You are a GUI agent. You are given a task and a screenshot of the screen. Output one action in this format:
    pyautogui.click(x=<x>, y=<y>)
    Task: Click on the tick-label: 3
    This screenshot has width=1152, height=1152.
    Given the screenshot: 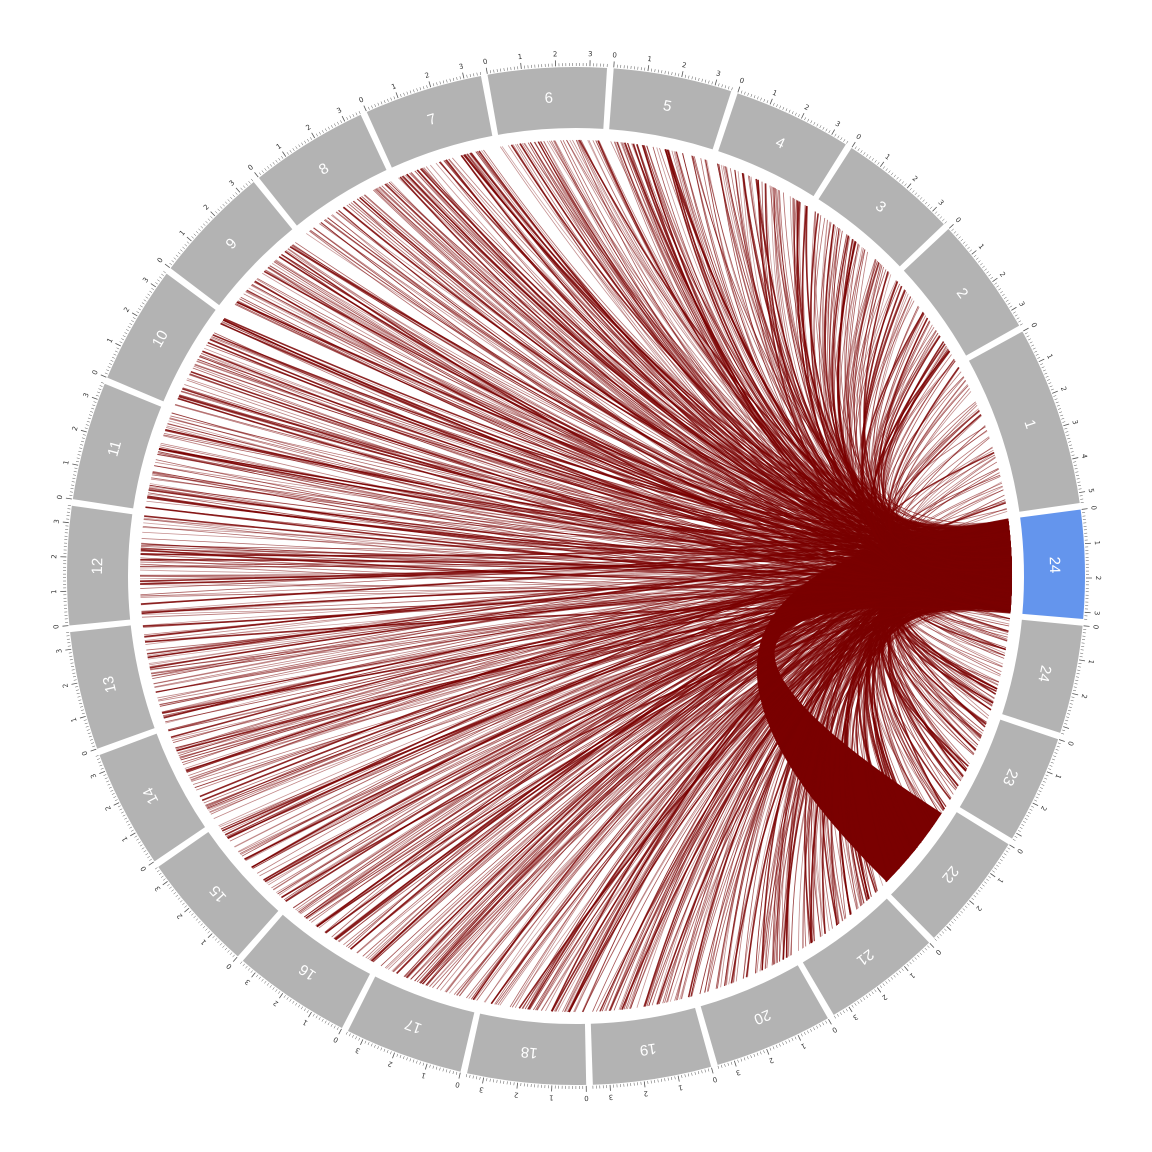 What is the action you would take?
    pyautogui.click(x=461, y=66)
    